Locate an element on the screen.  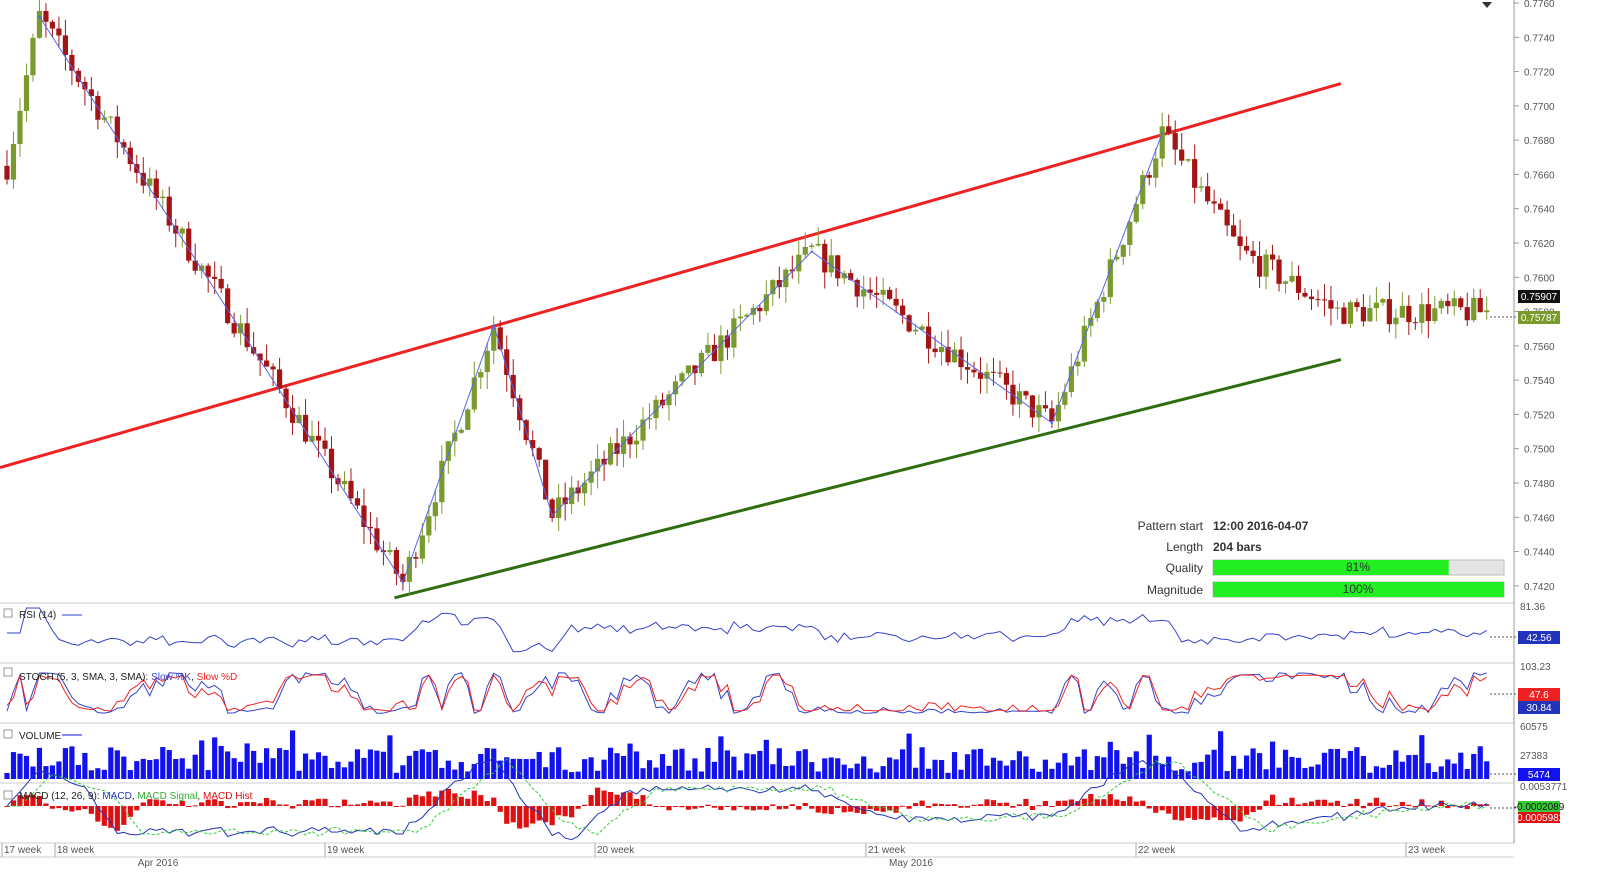
price-tick-label: 0.7660 is located at coordinates (1539, 175).